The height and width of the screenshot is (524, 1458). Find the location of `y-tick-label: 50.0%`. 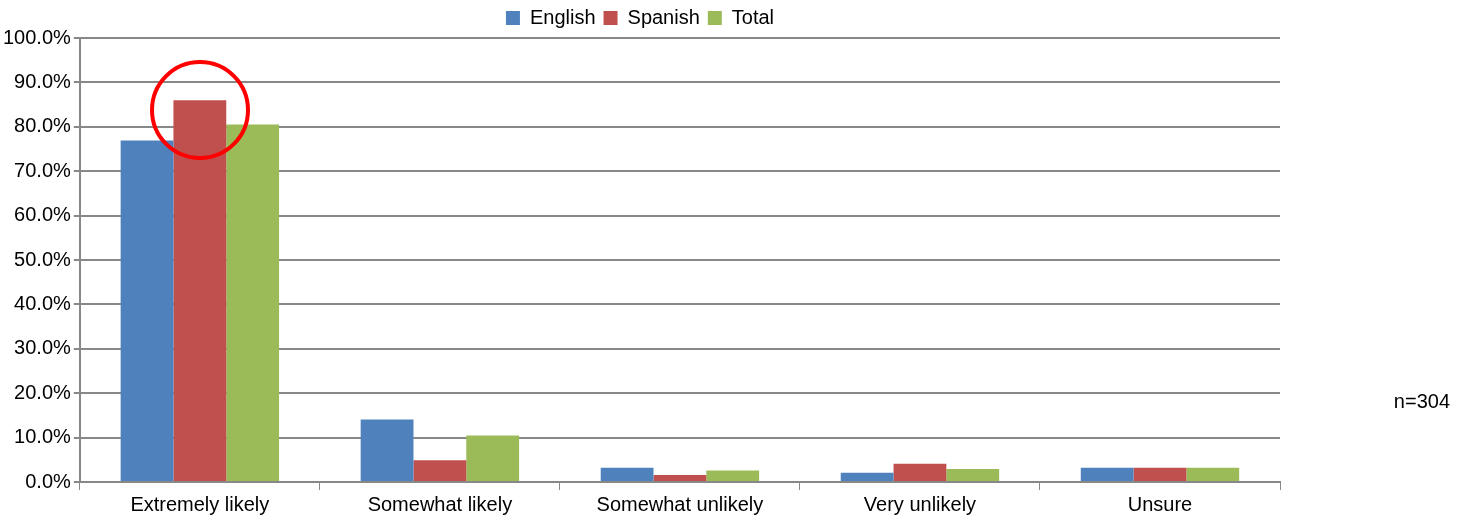

y-tick-label: 50.0% is located at coordinates (43, 258).